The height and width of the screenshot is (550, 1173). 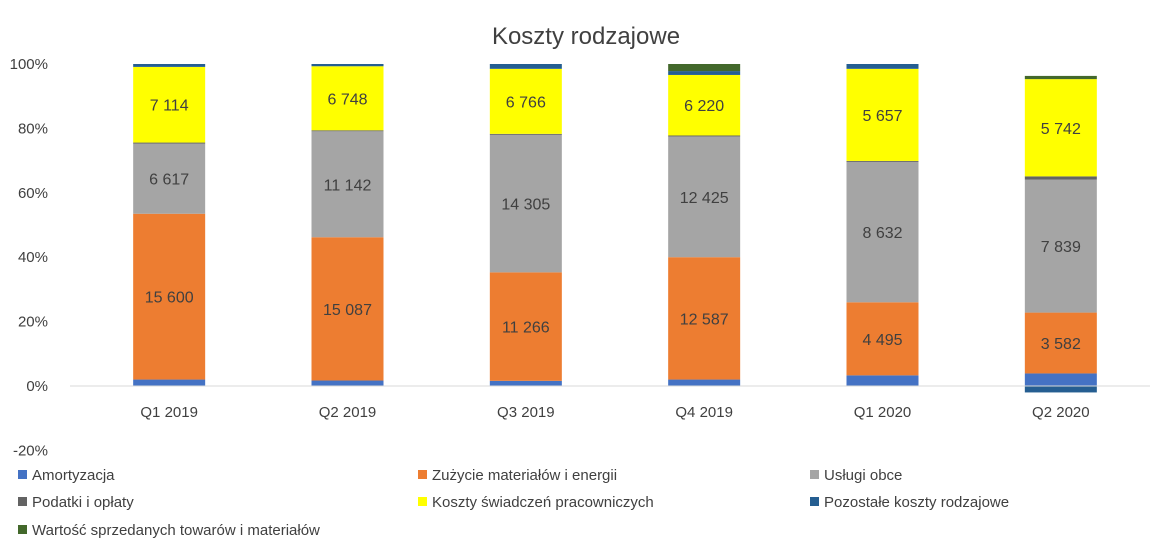 I want to click on data-label: 4 495, so click(x=882, y=340).